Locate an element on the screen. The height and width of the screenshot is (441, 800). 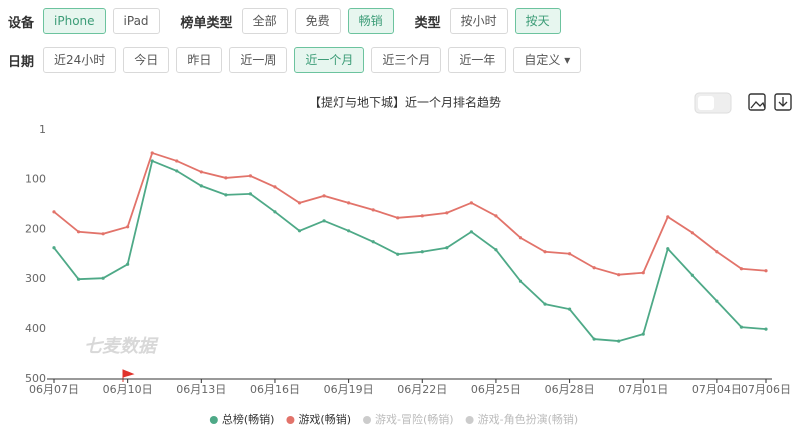
button-group: 全部 免费 畅销 is located at coordinates (317, 21).